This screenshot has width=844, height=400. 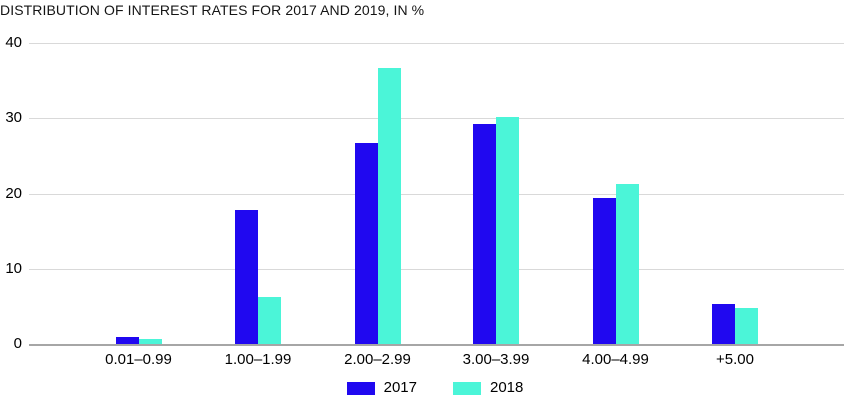 What do you see at coordinates (496, 359) in the screenshot?
I see `x-axis-label-3: 3.00–3.99` at bounding box center [496, 359].